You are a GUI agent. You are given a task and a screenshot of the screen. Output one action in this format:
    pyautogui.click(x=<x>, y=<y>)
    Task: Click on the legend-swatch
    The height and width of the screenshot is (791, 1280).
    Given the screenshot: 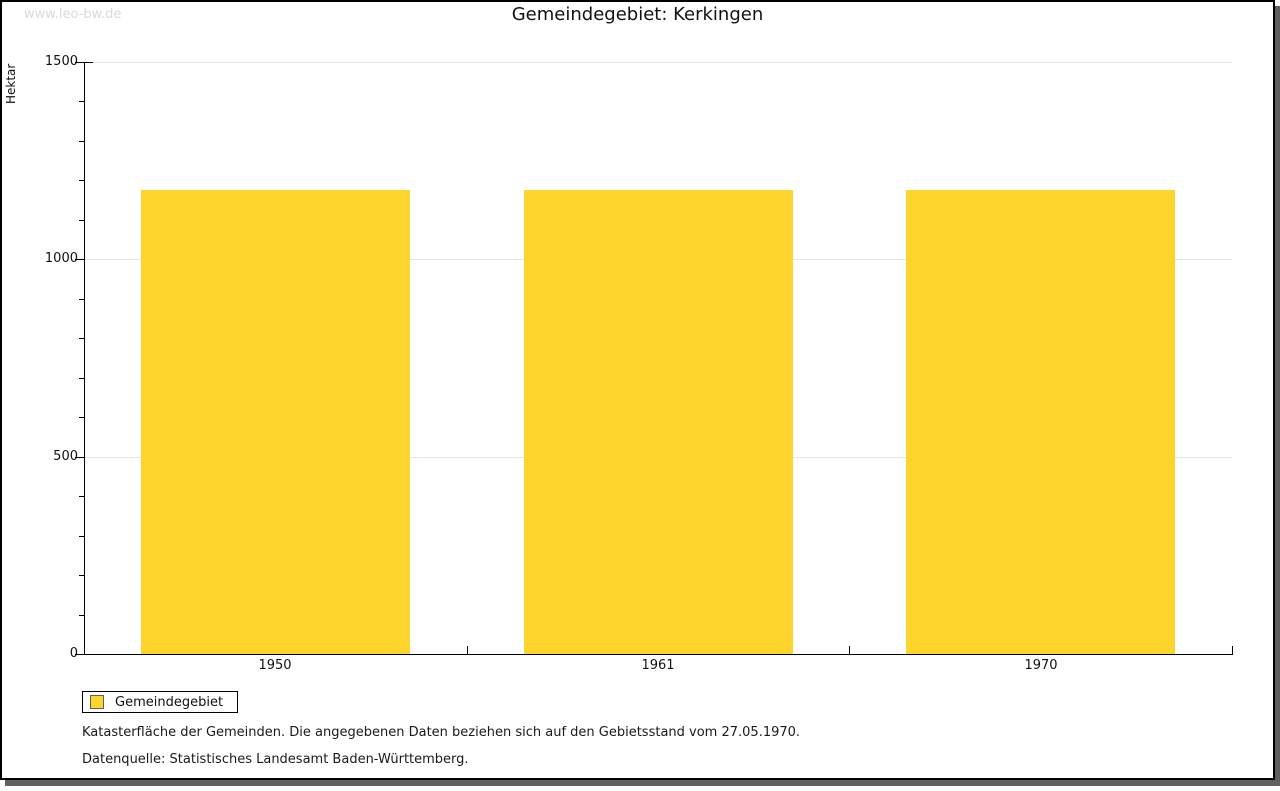 What is the action you would take?
    pyautogui.click(x=97, y=702)
    